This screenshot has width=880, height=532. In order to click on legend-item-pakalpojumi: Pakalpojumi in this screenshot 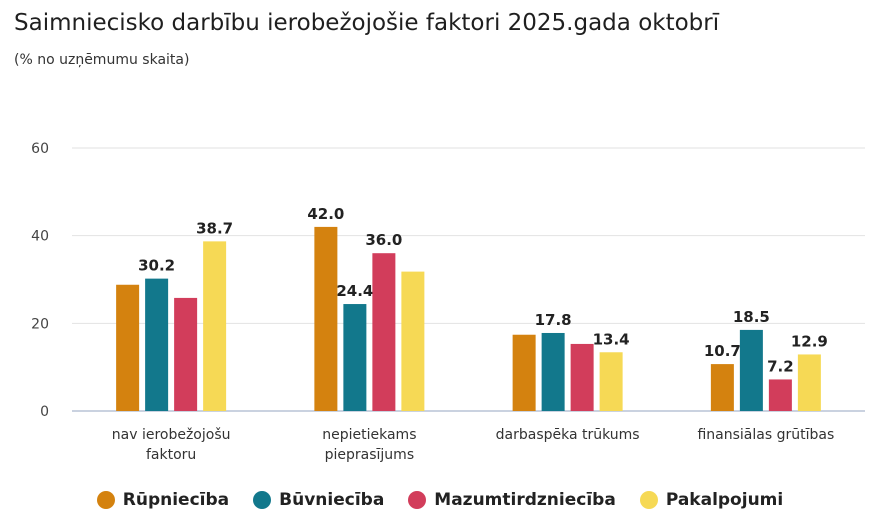, I will do `click(711, 500)`.